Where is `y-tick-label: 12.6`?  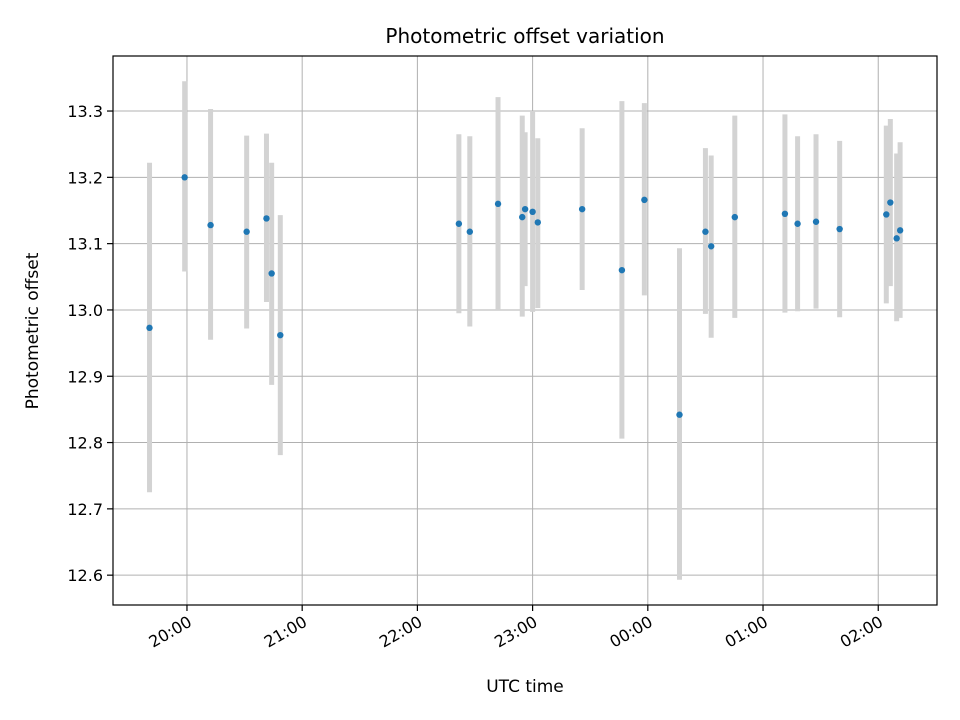
y-tick-label: 12.6 is located at coordinates (85, 575).